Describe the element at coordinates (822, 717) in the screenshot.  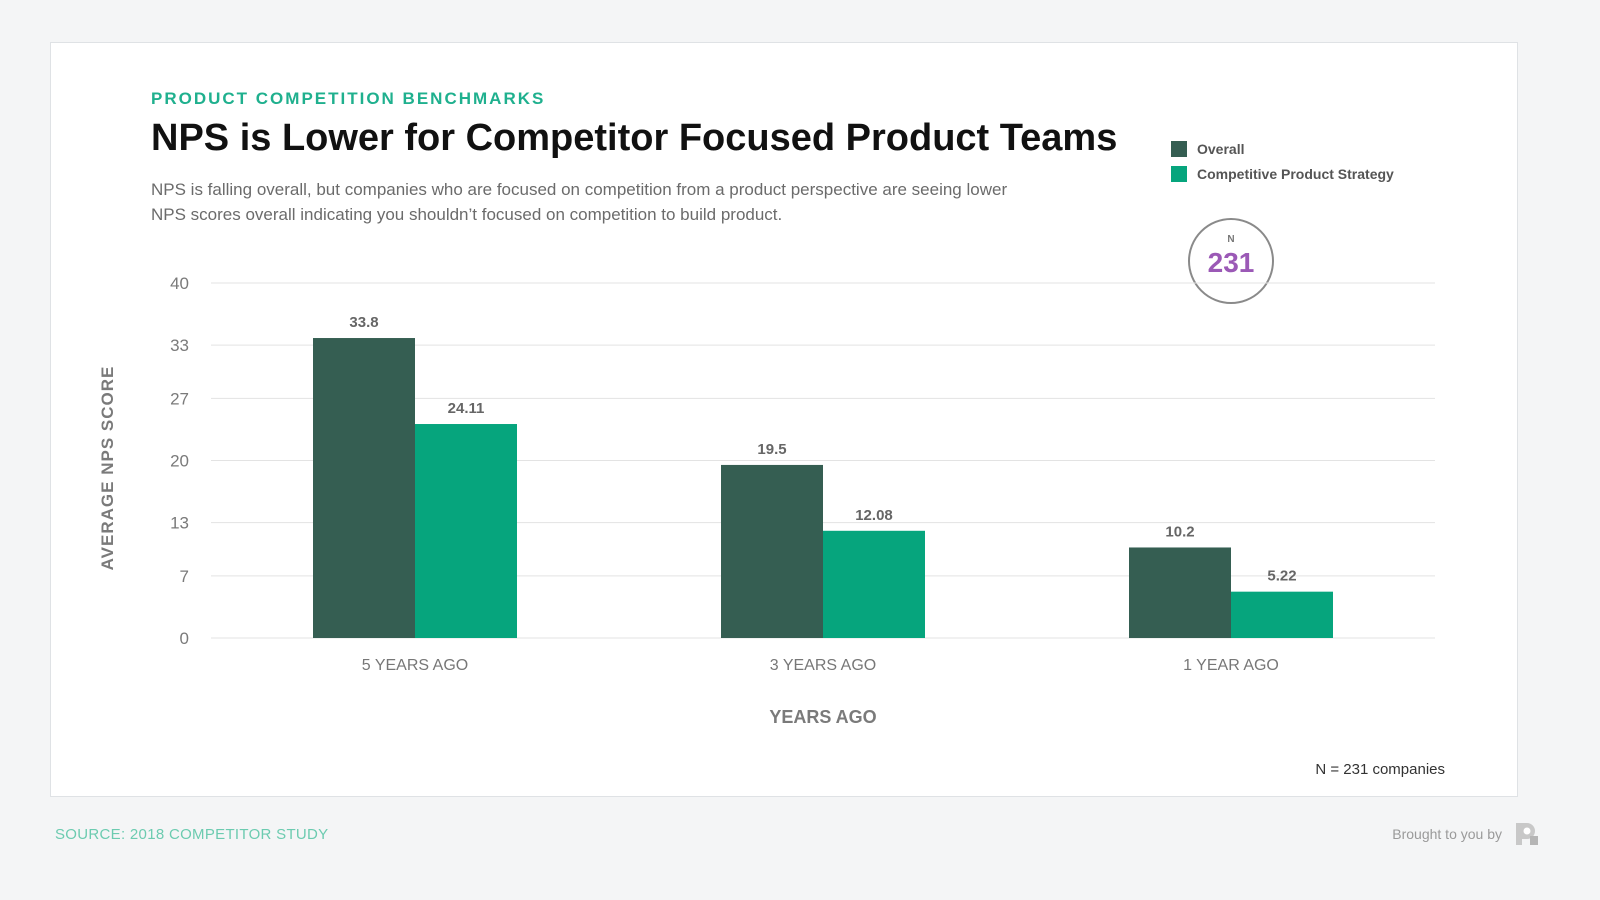
I see `x-axis-title: YEARS AGO` at that location.